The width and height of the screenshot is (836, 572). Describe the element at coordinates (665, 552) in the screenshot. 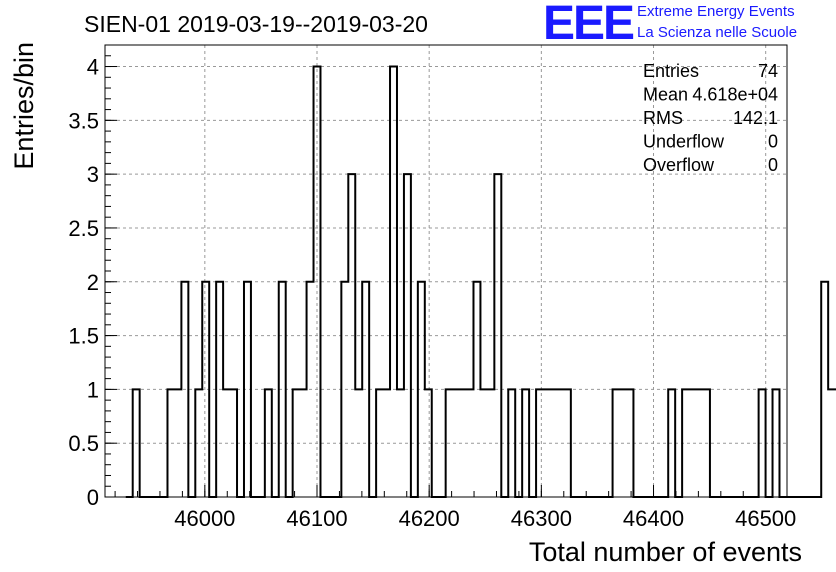

I see `x-axis-label: Total number of events` at that location.